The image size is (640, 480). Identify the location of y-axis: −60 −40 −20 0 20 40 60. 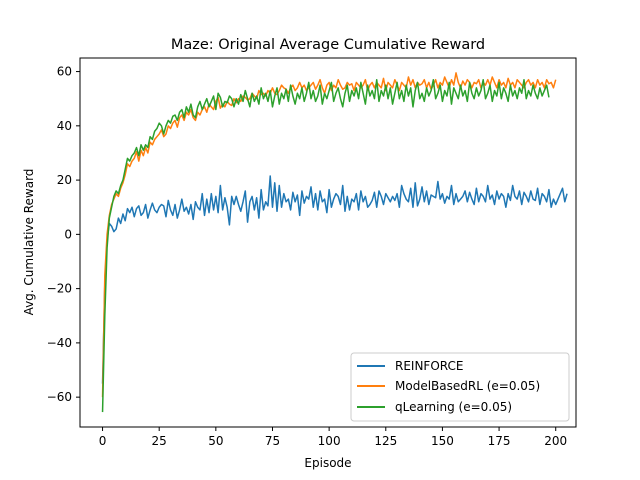
(63, 234).